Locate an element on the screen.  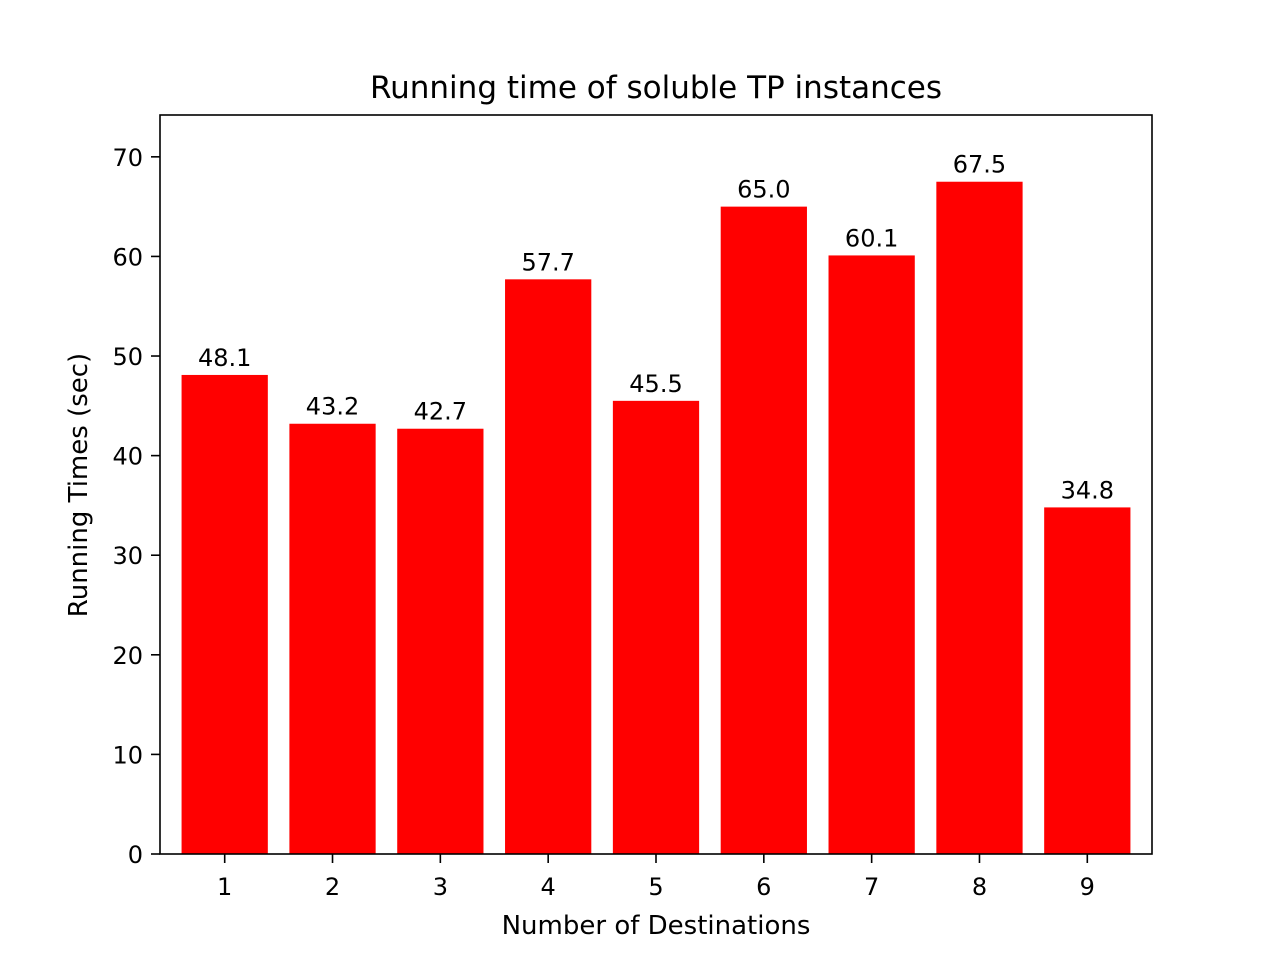
x-tick-label-7: 7 is located at coordinates (871, 887).